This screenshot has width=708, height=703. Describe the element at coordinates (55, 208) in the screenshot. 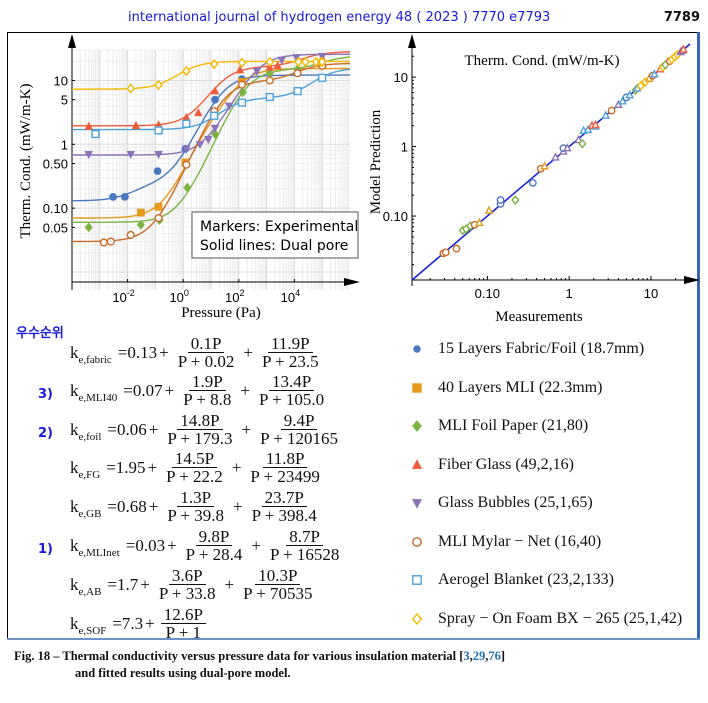

I see `y-tick-label: 0.10` at that location.